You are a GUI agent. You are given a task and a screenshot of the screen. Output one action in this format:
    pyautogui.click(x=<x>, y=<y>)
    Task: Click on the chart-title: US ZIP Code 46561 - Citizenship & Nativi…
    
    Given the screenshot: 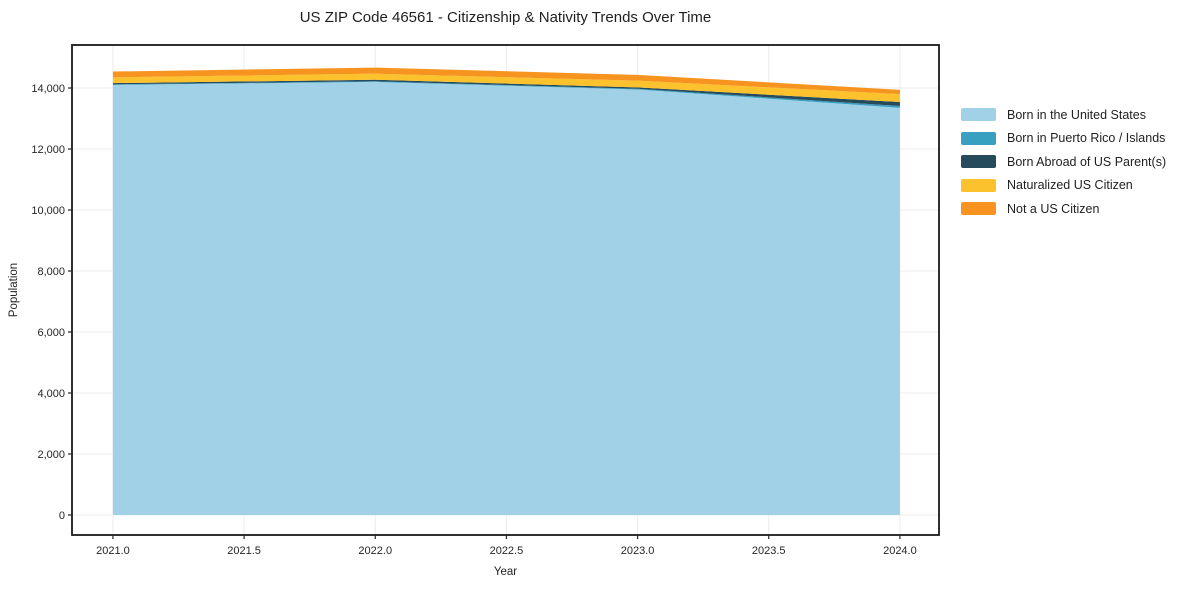 What is the action you would take?
    pyautogui.click(x=505, y=17)
    